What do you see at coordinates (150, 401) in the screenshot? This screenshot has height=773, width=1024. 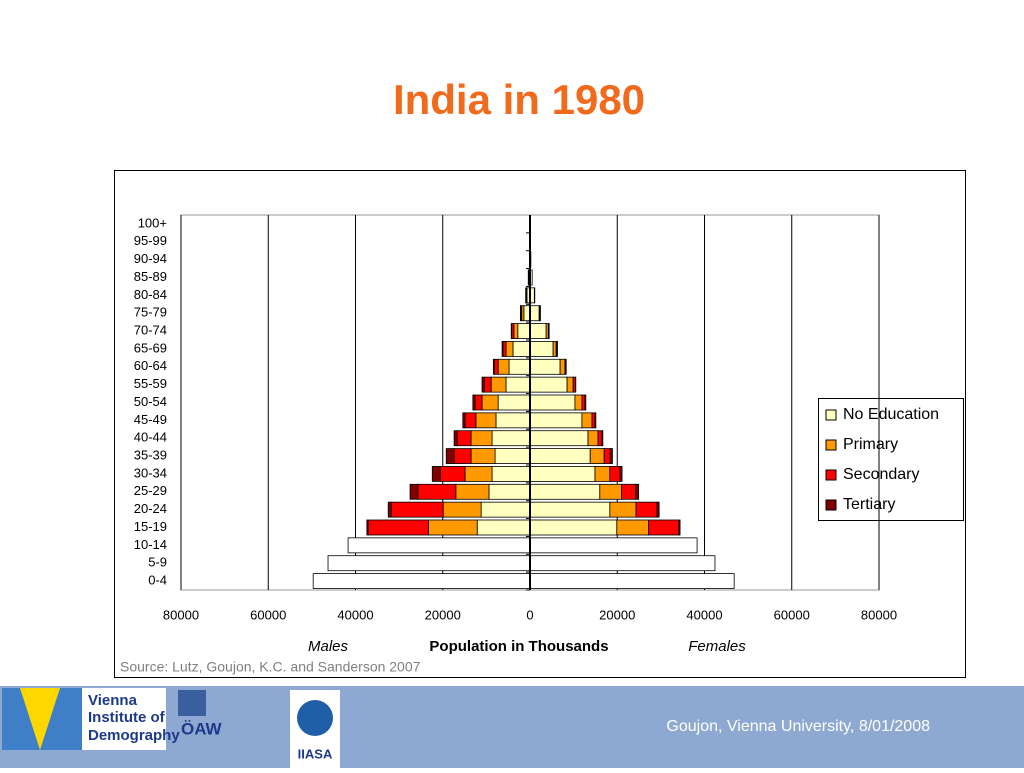 I see `y-tick-label: 50-54` at bounding box center [150, 401].